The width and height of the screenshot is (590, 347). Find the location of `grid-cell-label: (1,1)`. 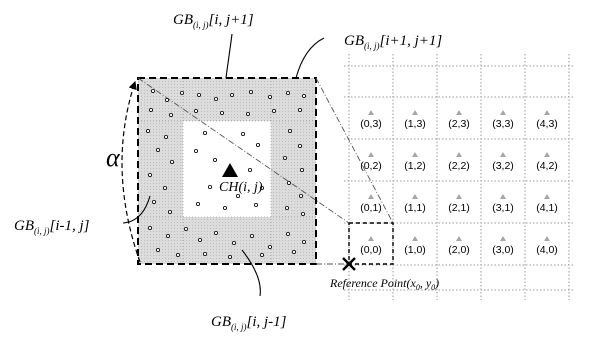

grid-cell-label: (1,1) is located at coordinates (415, 208).